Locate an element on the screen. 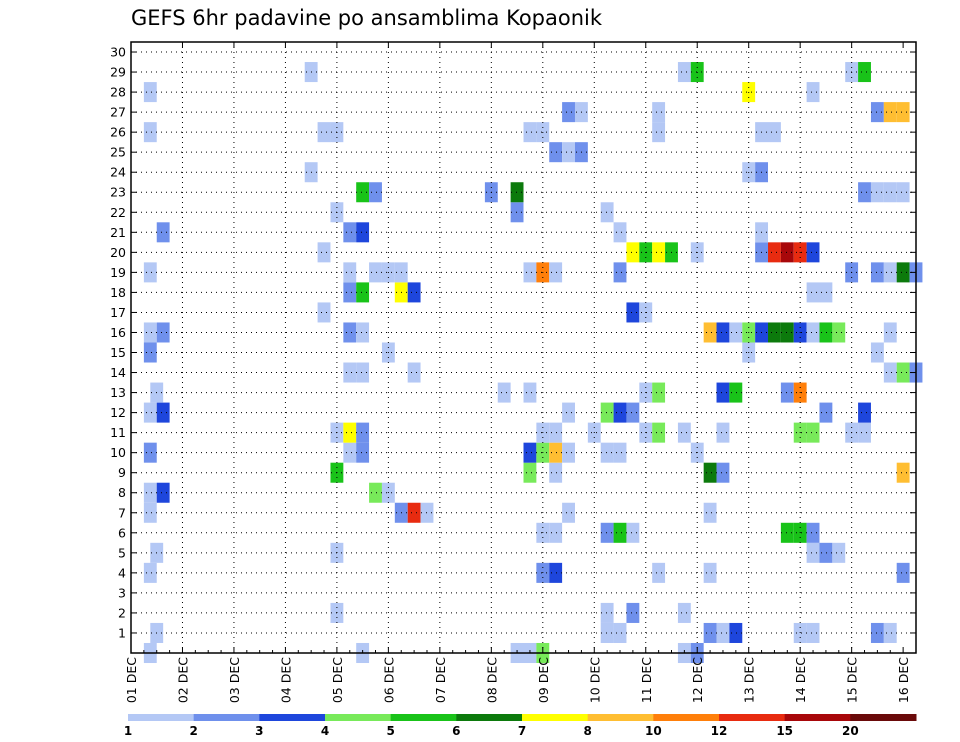 Image resolution: width=960 pixels, height=742 pixels. y-tick-label: 9 is located at coordinates (122, 472).